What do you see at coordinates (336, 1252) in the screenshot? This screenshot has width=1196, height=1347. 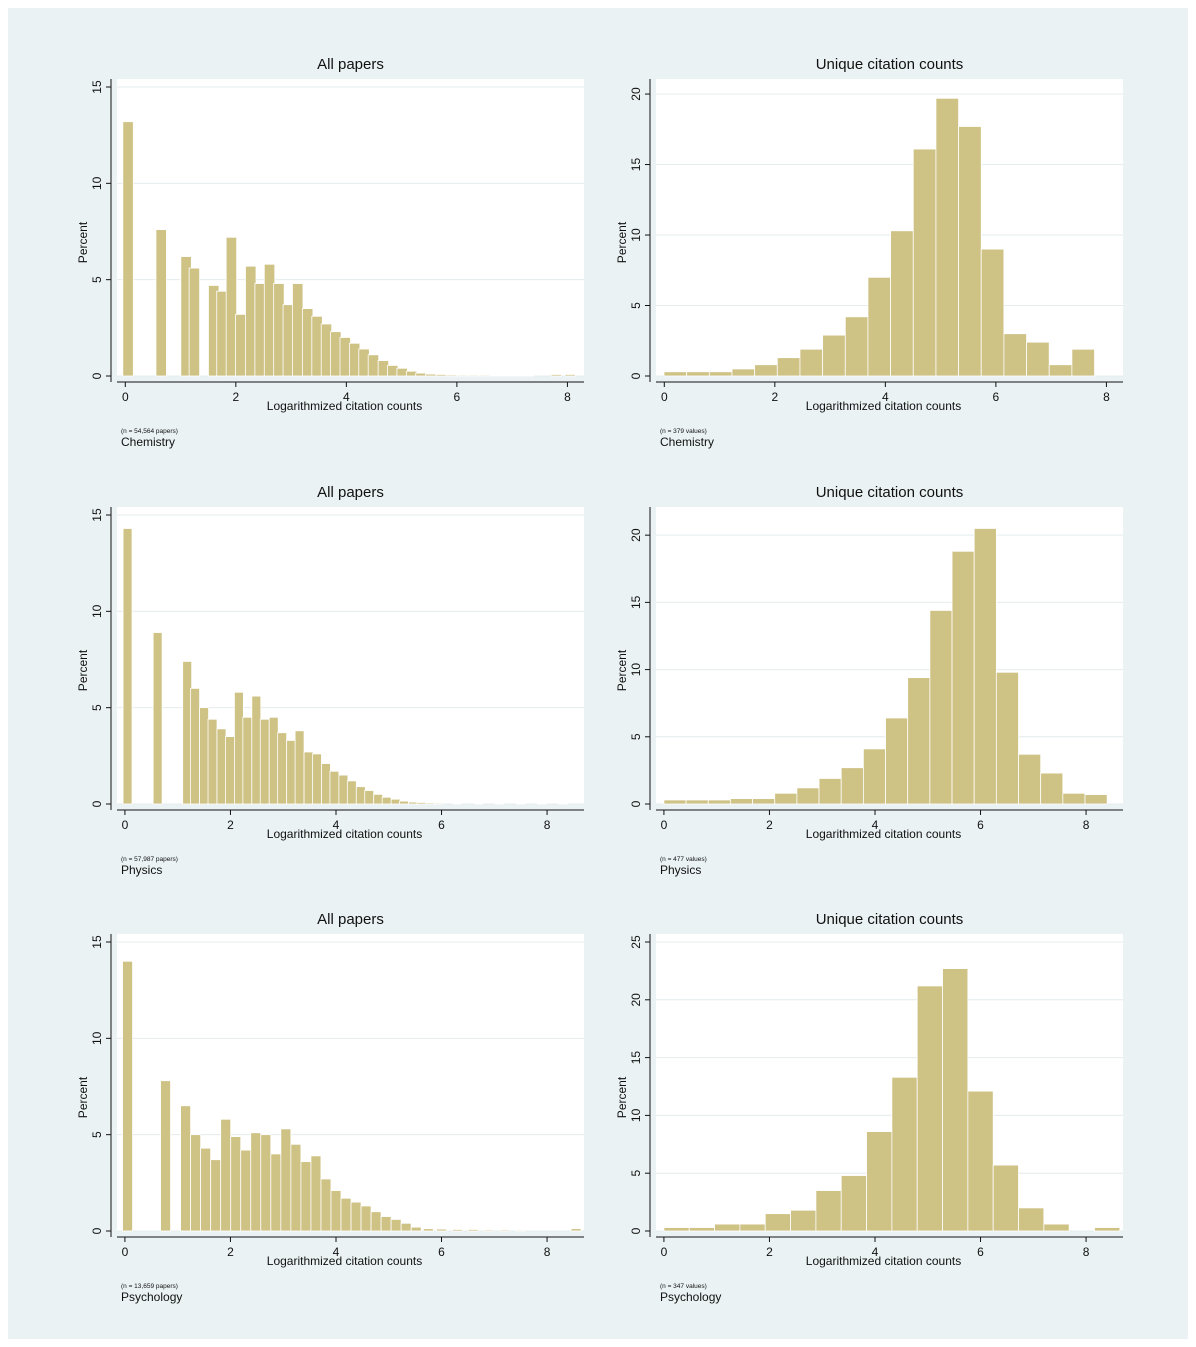 I see `x-tick-label: 4` at bounding box center [336, 1252].